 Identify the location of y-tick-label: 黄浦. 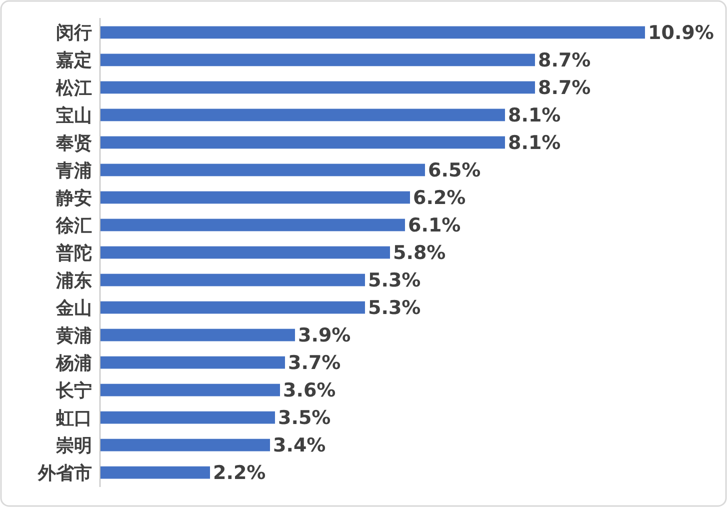
(73, 335).